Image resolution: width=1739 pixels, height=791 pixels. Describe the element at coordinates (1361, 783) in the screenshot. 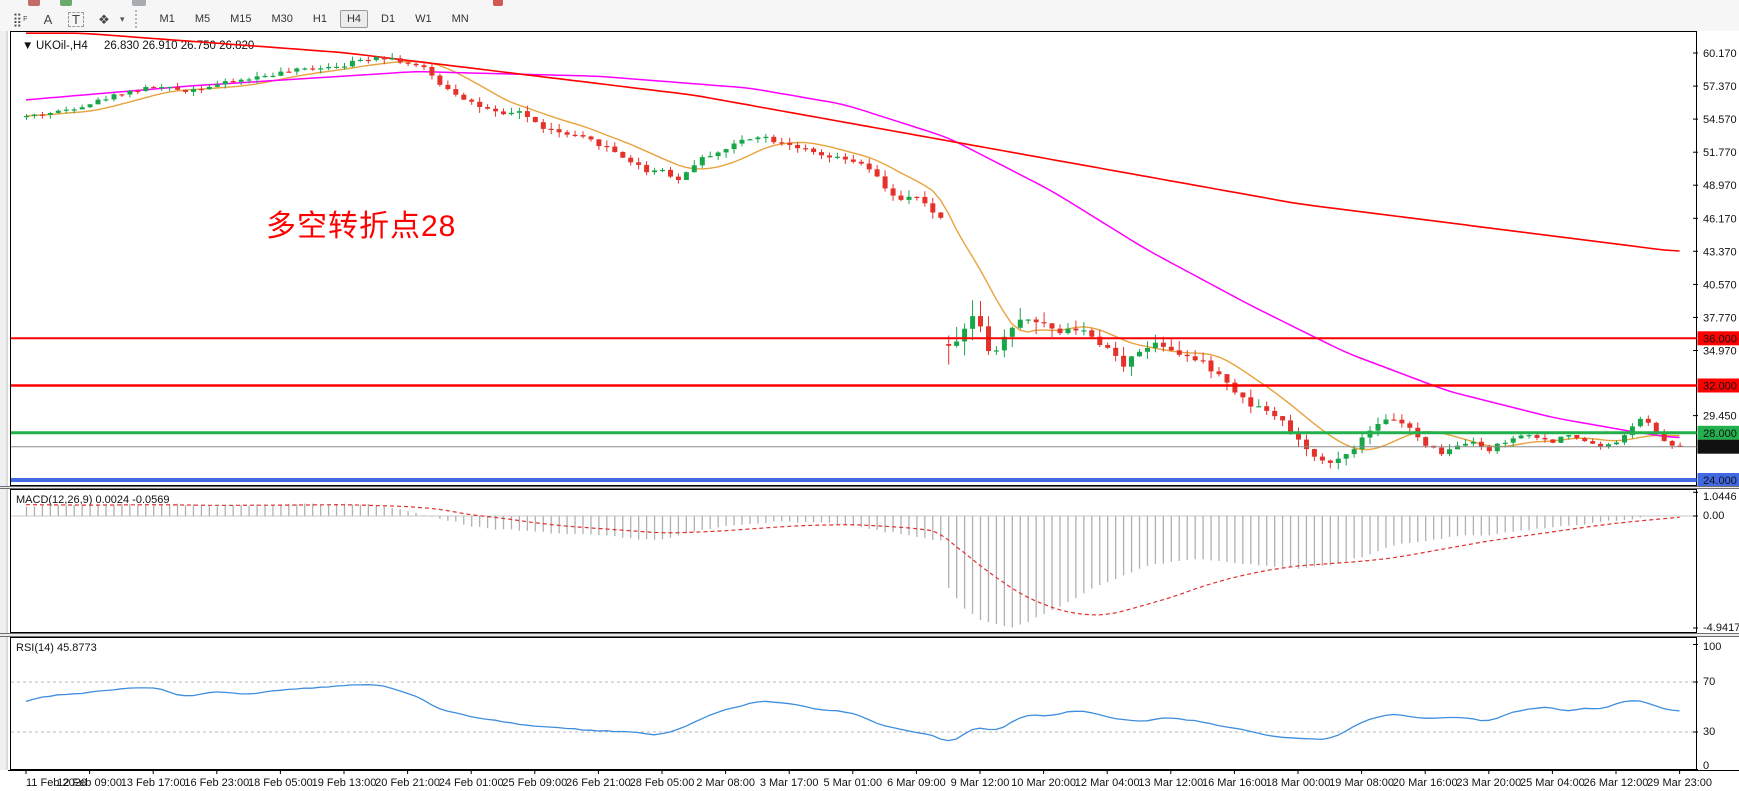

I see `x-axis-label: 19 Mar 08:00` at that location.